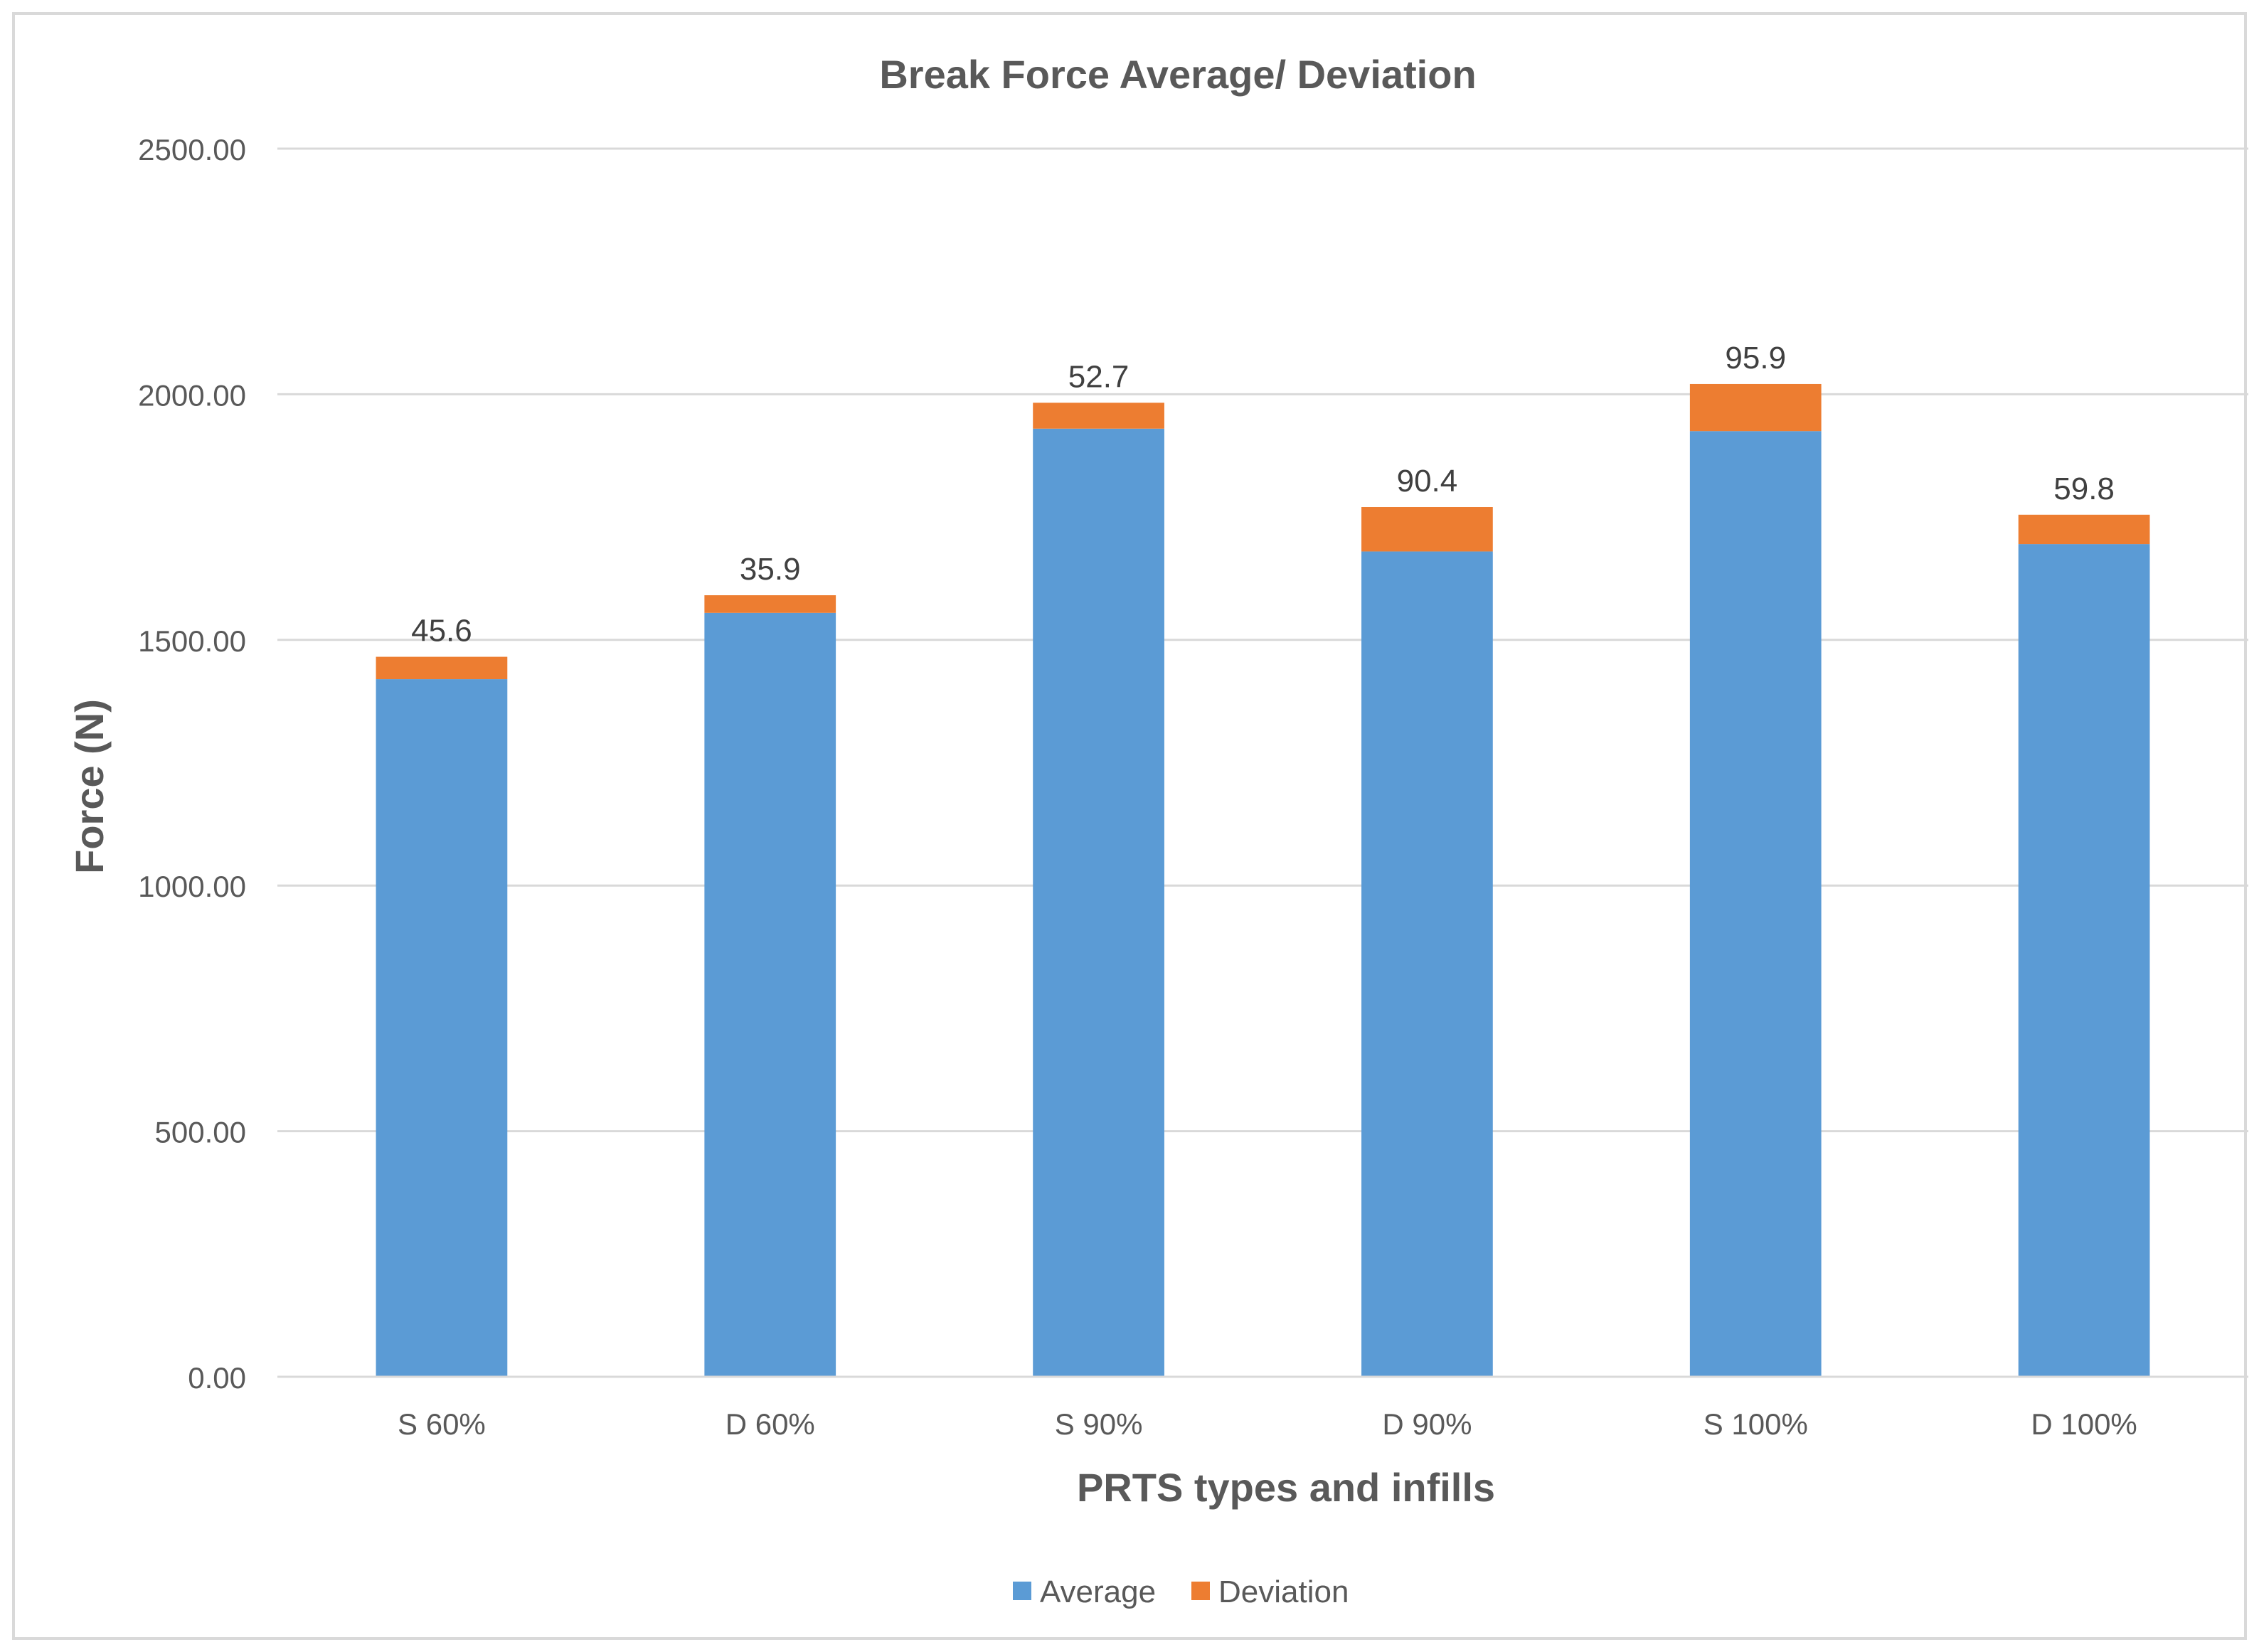 The width and height of the screenshot is (2259, 1652). Describe the element at coordinates (192, 886) in the screenshot. I see `y-tick-label: 1000.00` at that location.